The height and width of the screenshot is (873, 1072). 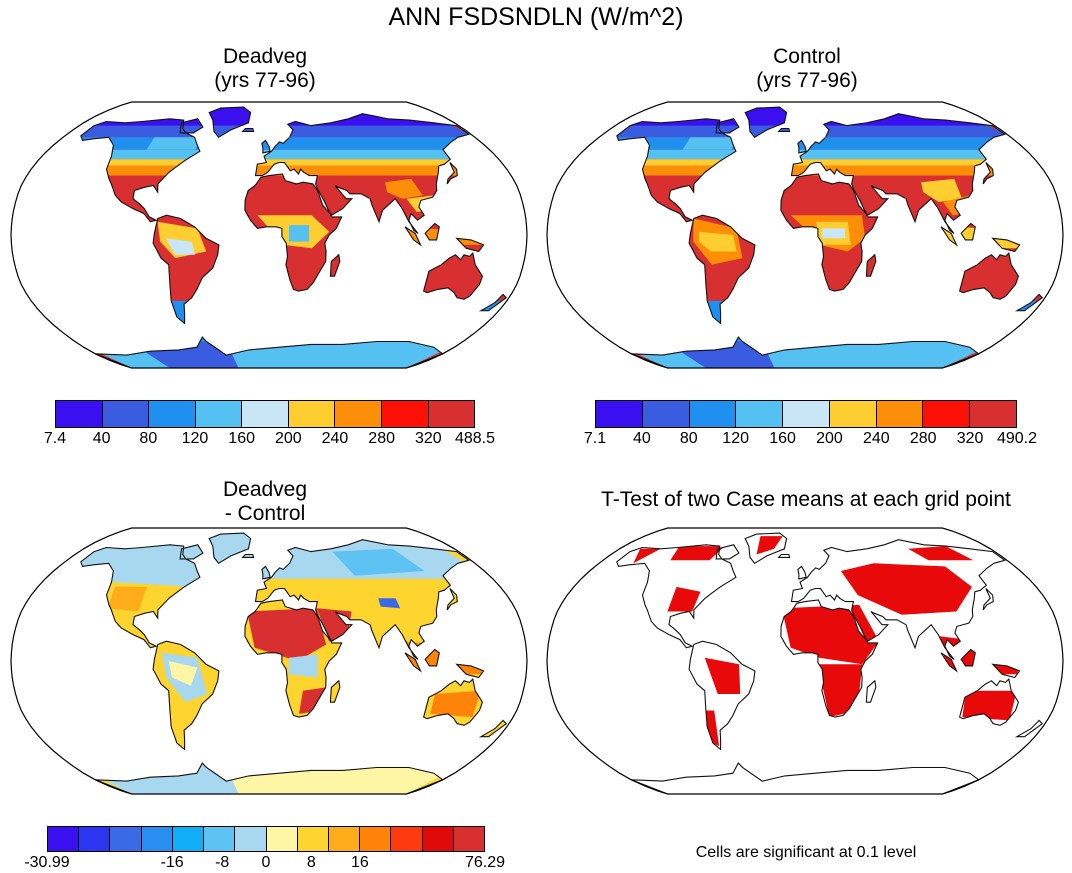 What do you see at coordinates (265, 513) in the screenshot?
I see `panel-difference-title-line2: - Control` at bounding box center [265, 513].